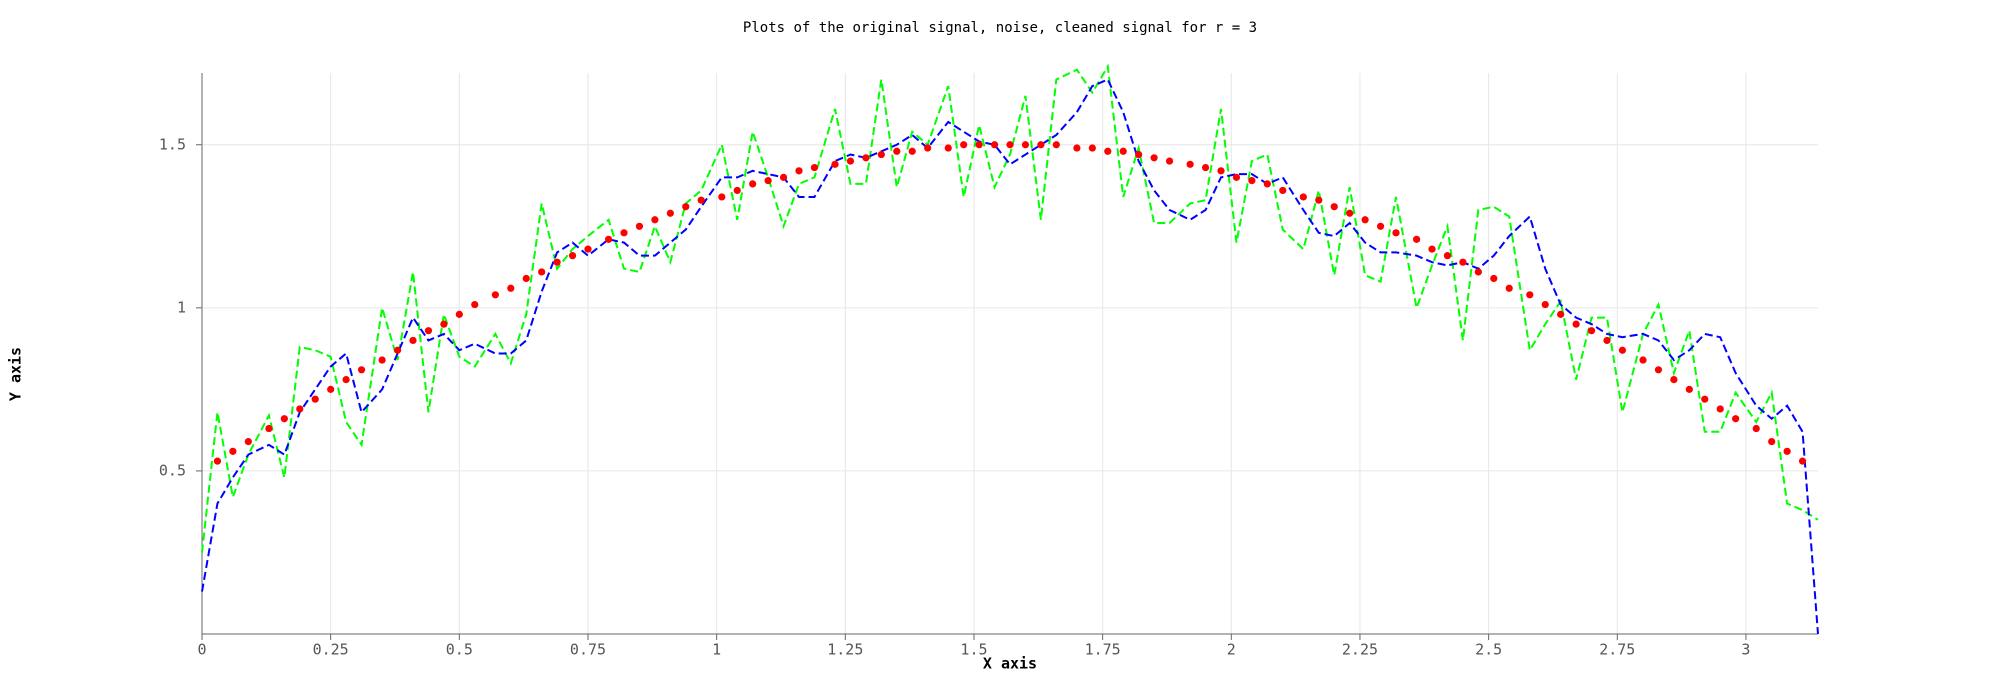 This screenshot has height=700, width=2000. Describe the element at coordinates (1617, 650) in the screenshot. I see `x-tick-label: 2.75` at that location.